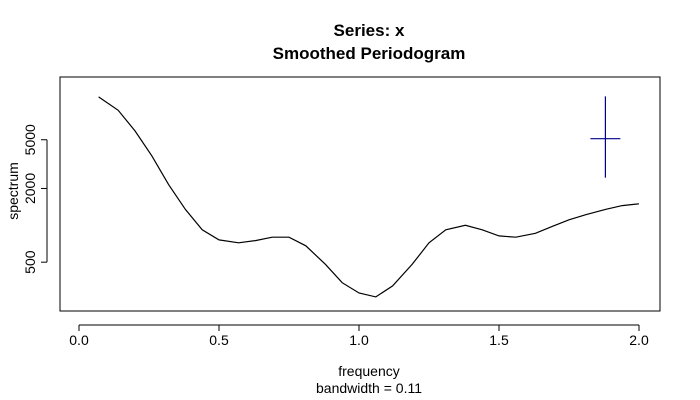  What do you see at coordinates (369, 53) in the screenshot?
I see `chart-subtitle: Smoothed Periodogram` at bounding box center [369, 53].